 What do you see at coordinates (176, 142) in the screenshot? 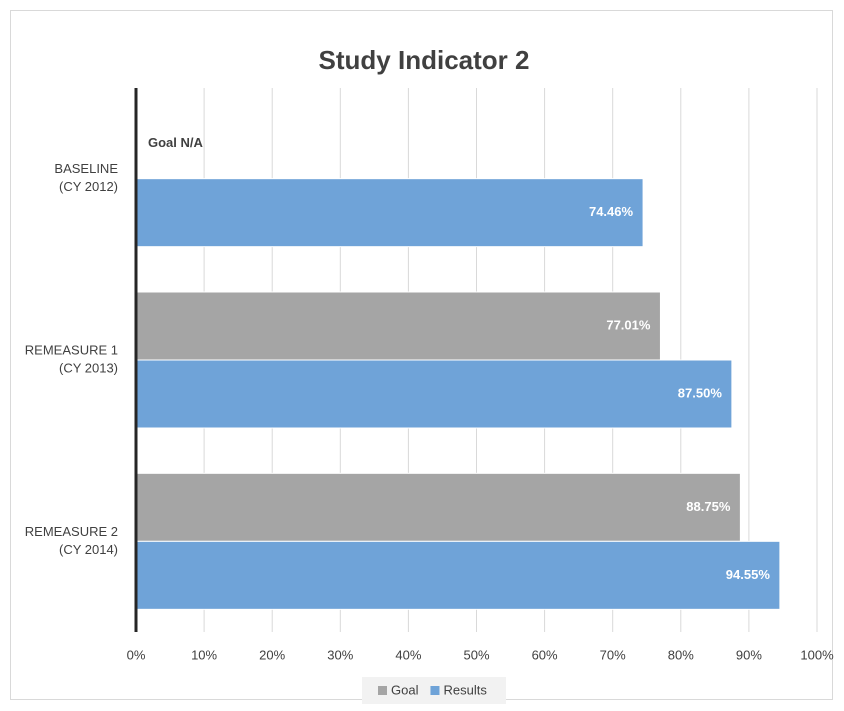
I see `annotation: Goal N/A` at bounding box center [176, 142].